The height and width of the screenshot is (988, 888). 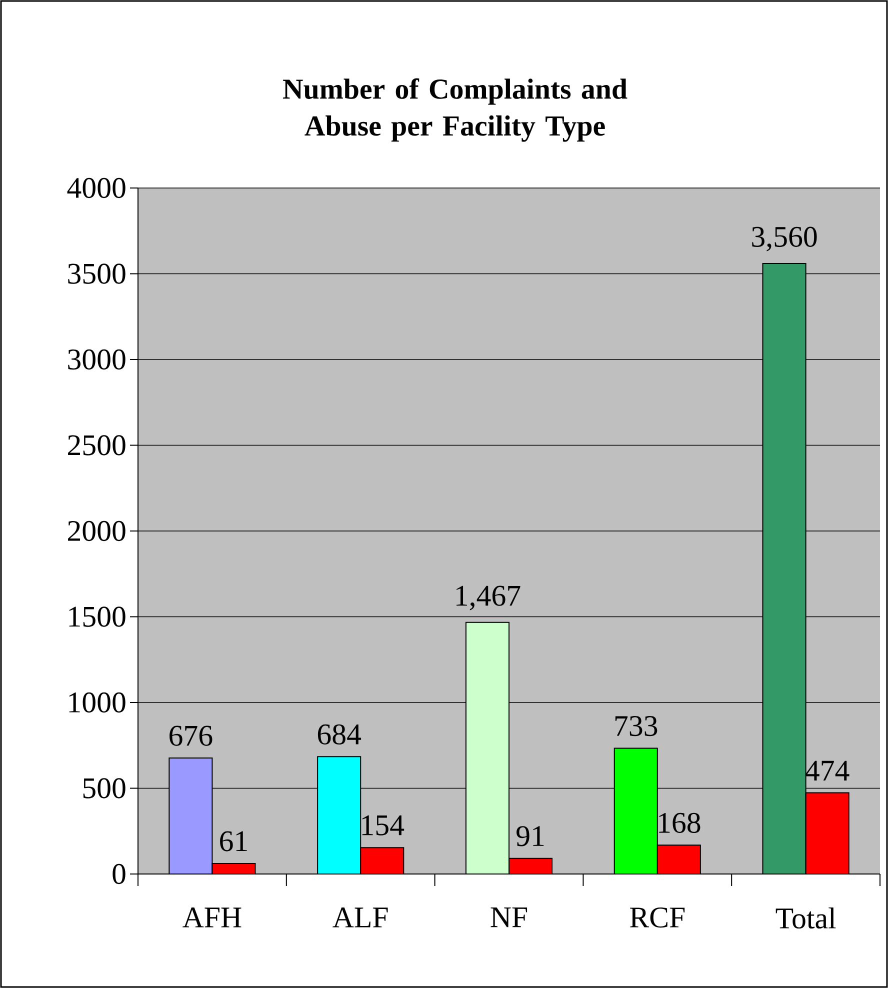 What do you see at coordinates (488, 598) in the screenshot?
I see `data-label: 1,467` at bounding box center [488, 598].